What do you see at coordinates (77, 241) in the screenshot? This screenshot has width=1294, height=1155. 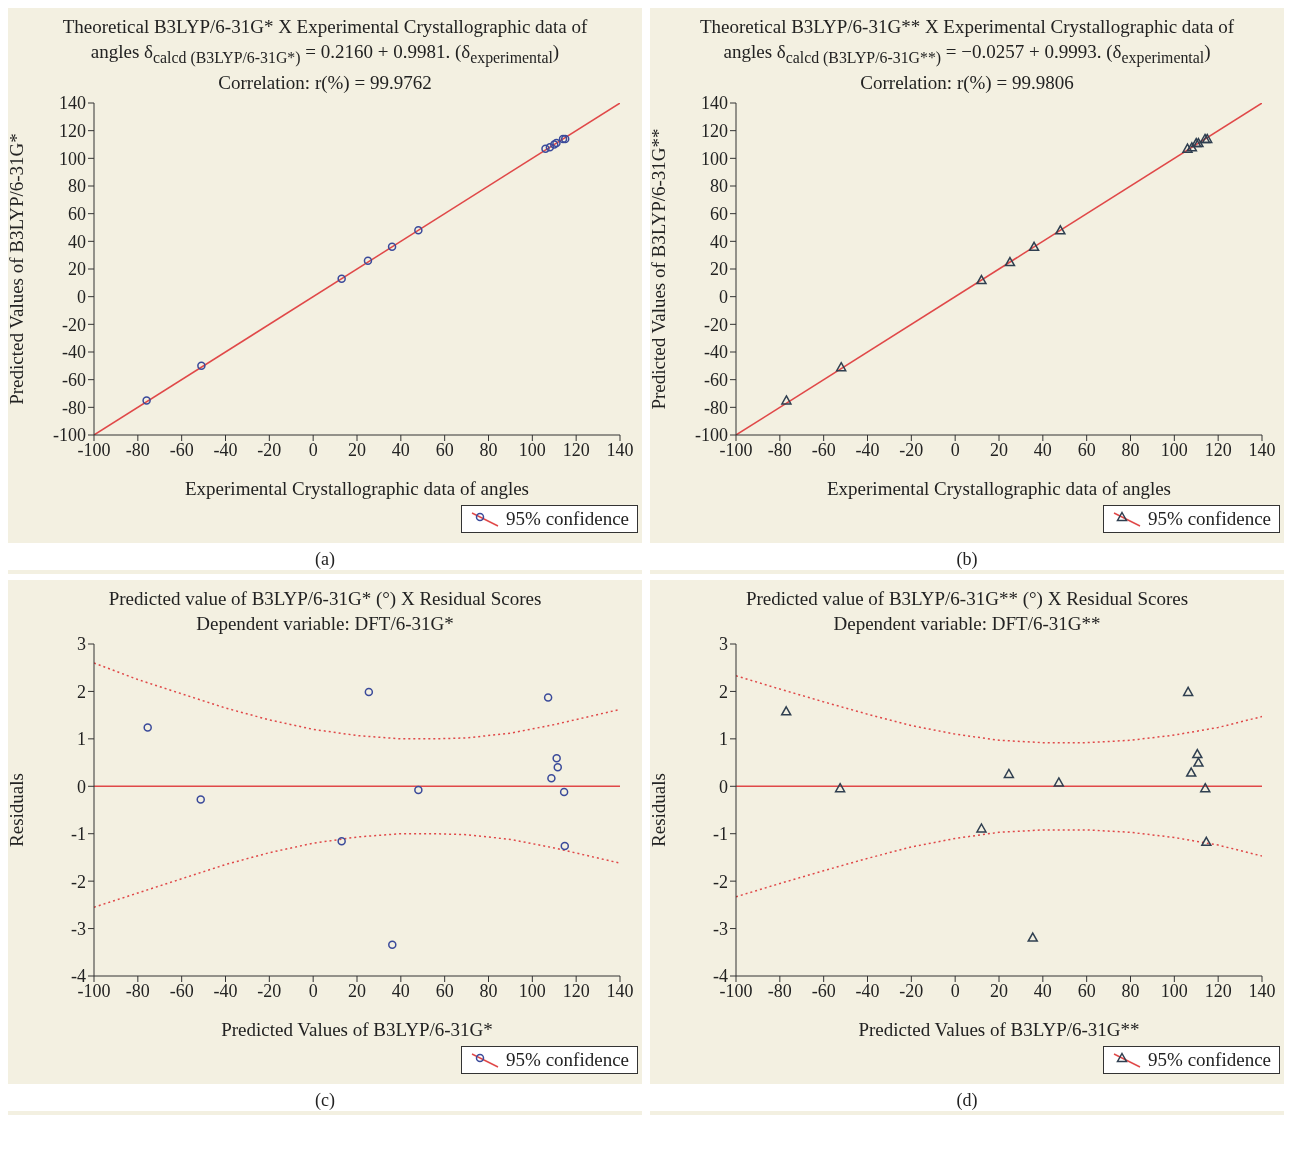 I see `y-tick-label: 40` at bounding box center [77, 241].